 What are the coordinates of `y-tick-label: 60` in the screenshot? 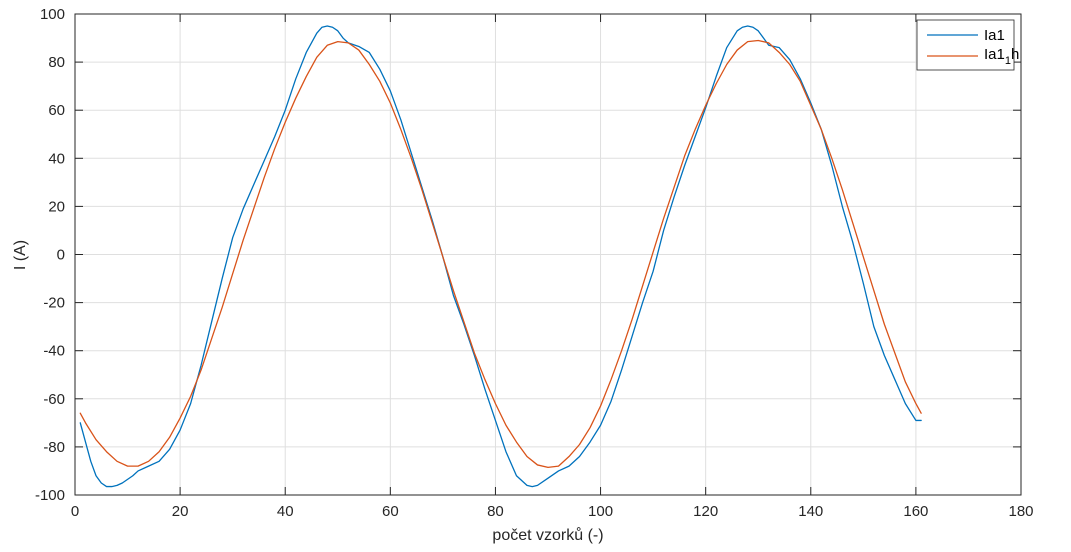 It's located at (56, 110).